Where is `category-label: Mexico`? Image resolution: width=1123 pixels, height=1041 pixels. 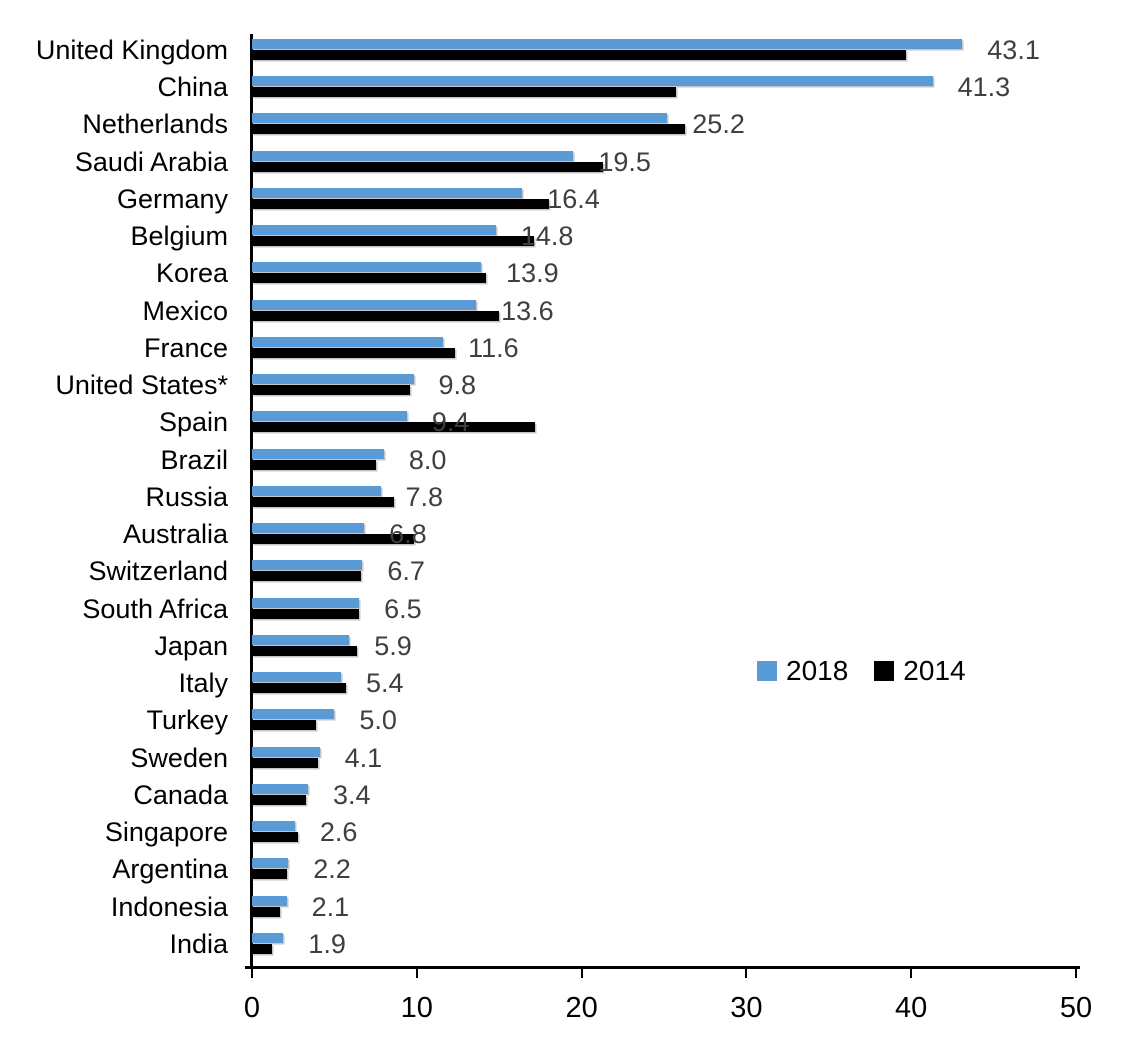
category-label: Mexico is located at coordinates (185, 310).